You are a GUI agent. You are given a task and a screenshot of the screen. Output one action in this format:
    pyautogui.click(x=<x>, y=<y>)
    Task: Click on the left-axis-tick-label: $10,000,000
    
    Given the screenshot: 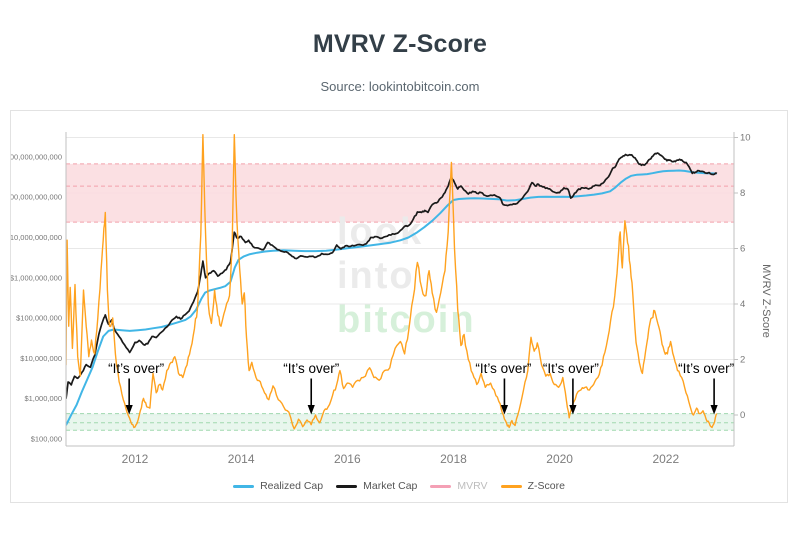 What is the action you would take?
    pyautogui.click(x=41, y=358)
    